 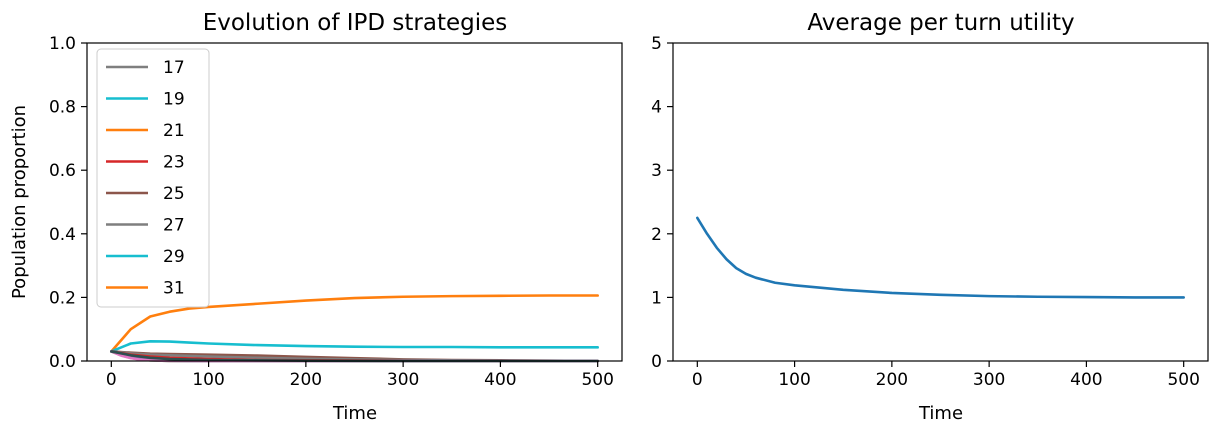 What do you see at coordinates (62, 362) in the screenshot?
I see `y-tick-label: 0.0` at bounding box center [62, 362].